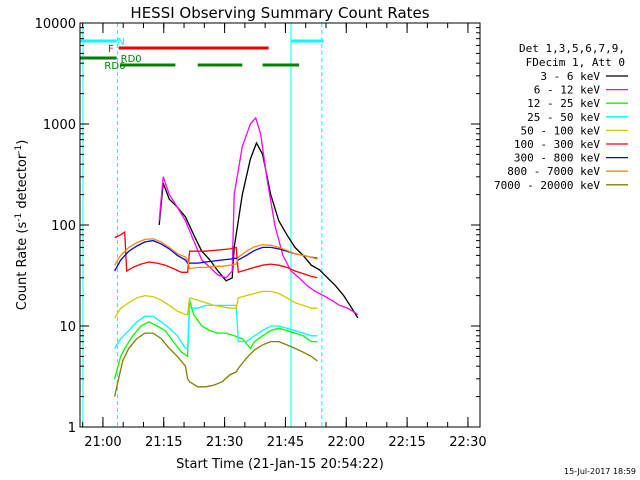 Image resolution: width=640 pixels, height=480 pixels. What do you see at coordinates (102, 442) in the screenshot?
I see `x-tick-label: 21:00` at bounding box center [102, 442].